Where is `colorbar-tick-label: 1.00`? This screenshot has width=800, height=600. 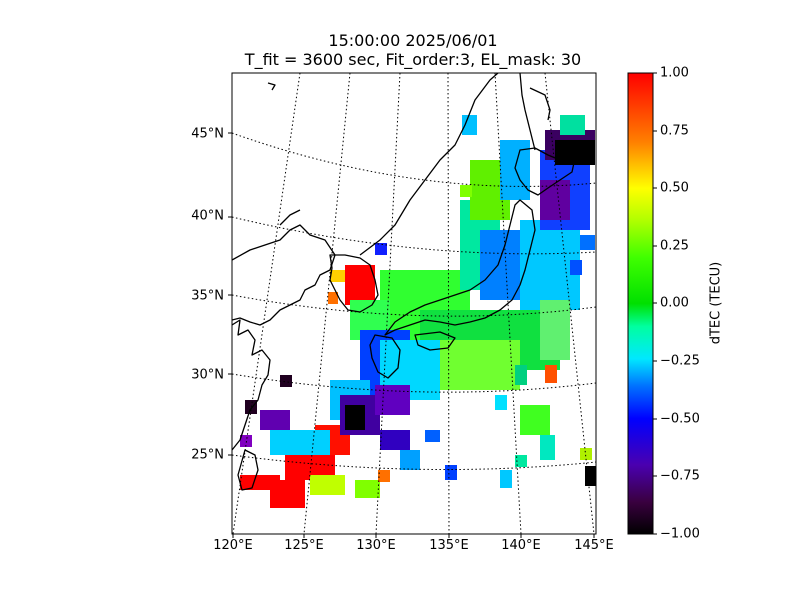
colorbar-tick-label: 1.00 is located at coordinates (674, 73).